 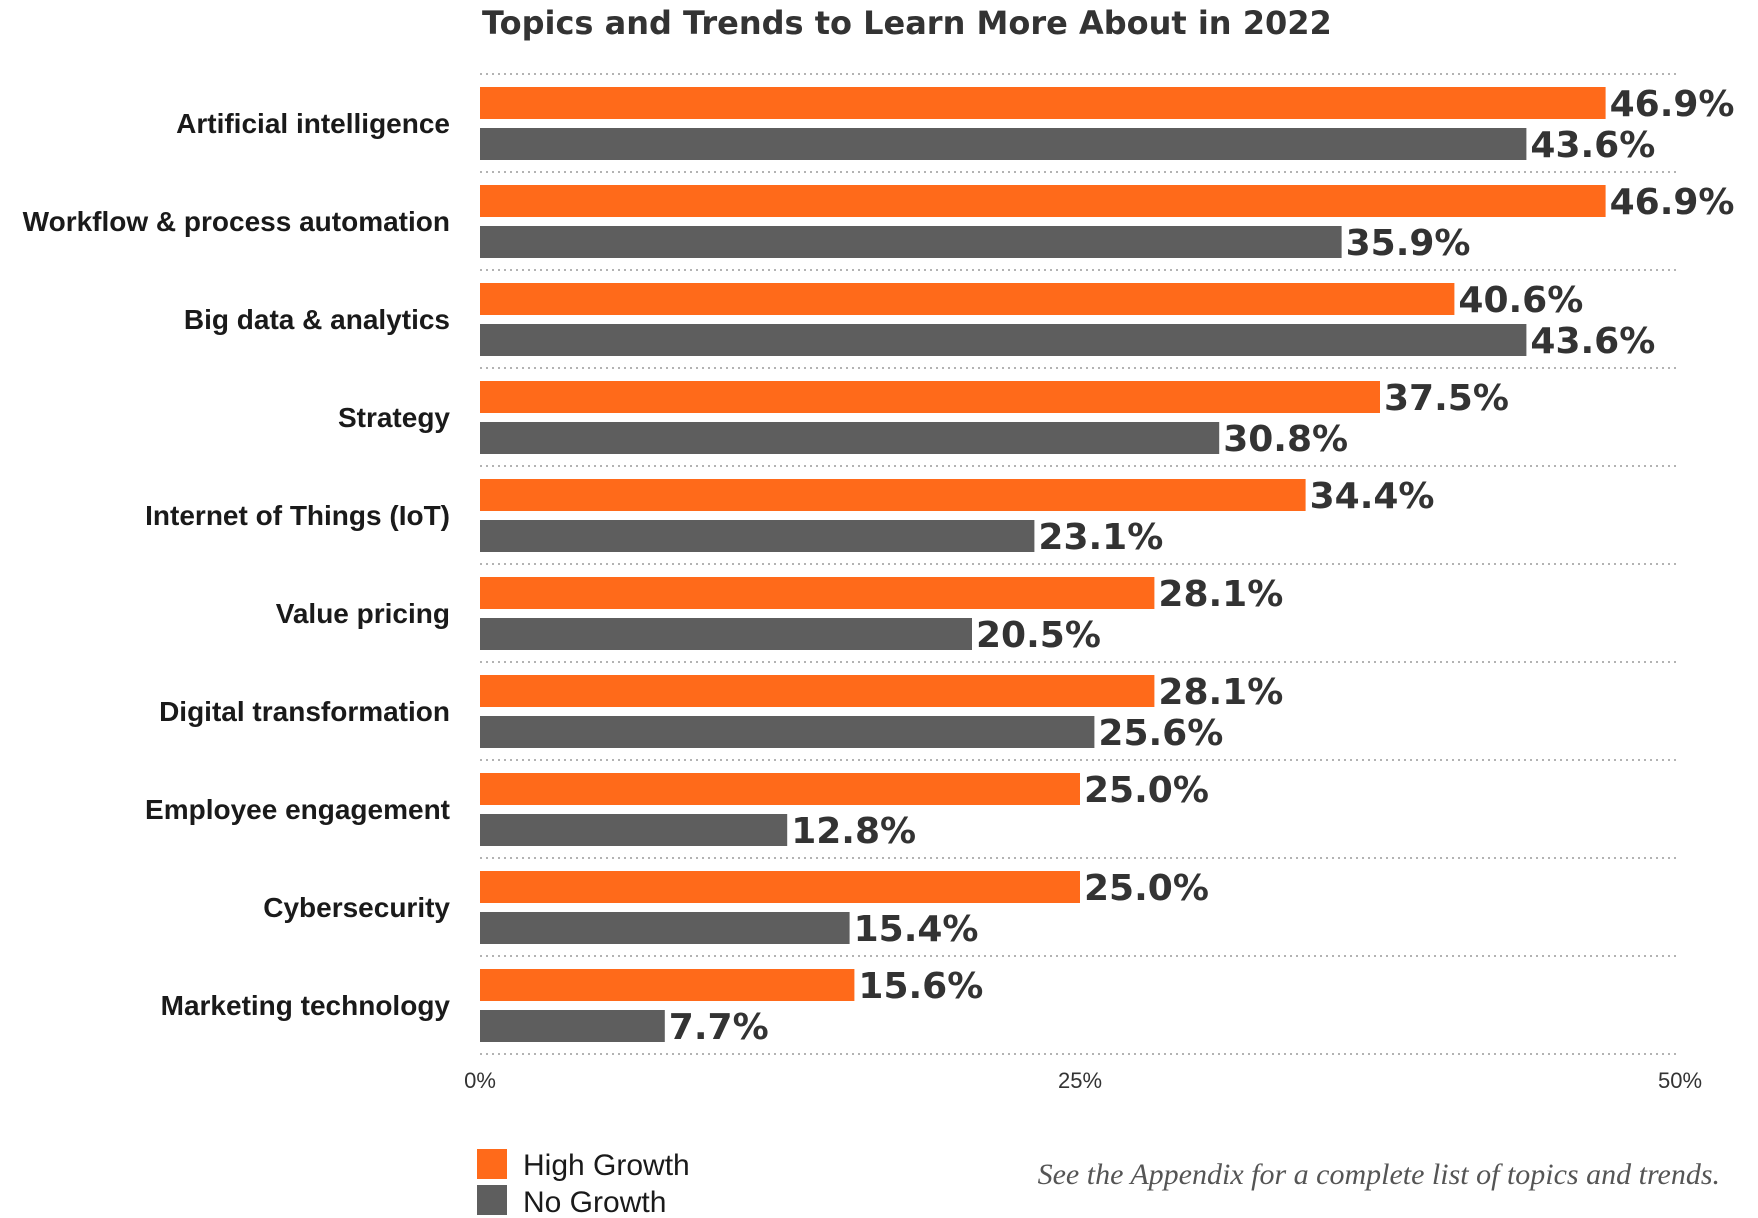 What do you see at coordinates (1146, 888) in the screenshot?
I see `value-label-high-growth-cybersecurity: 25.0%` at bounding box center [1146, 888].